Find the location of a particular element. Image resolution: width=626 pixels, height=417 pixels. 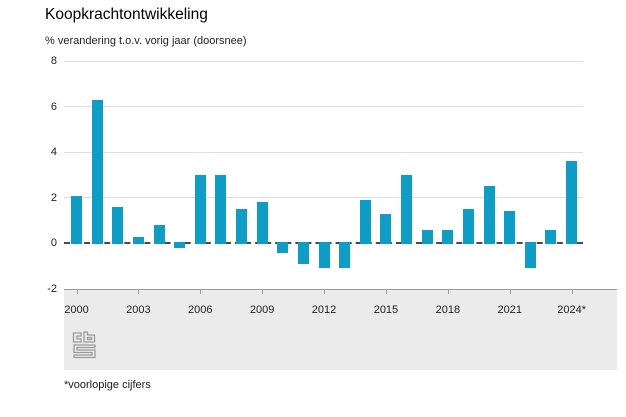

bar-2023 is located at coordinates (551, 237).